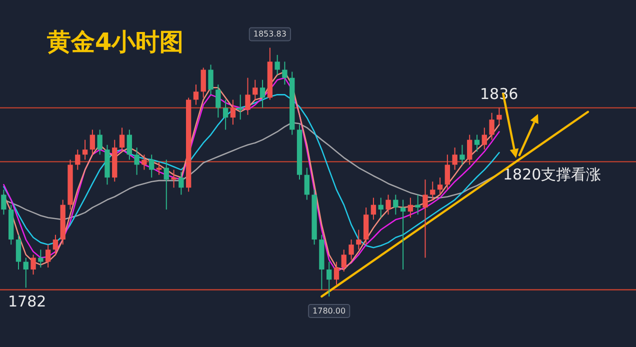 The width and height of the screenshot is (636, 347). Describe the element at coordinates (27, 301) in the screenshot. I see `ref-line-label: 1782` at that location.